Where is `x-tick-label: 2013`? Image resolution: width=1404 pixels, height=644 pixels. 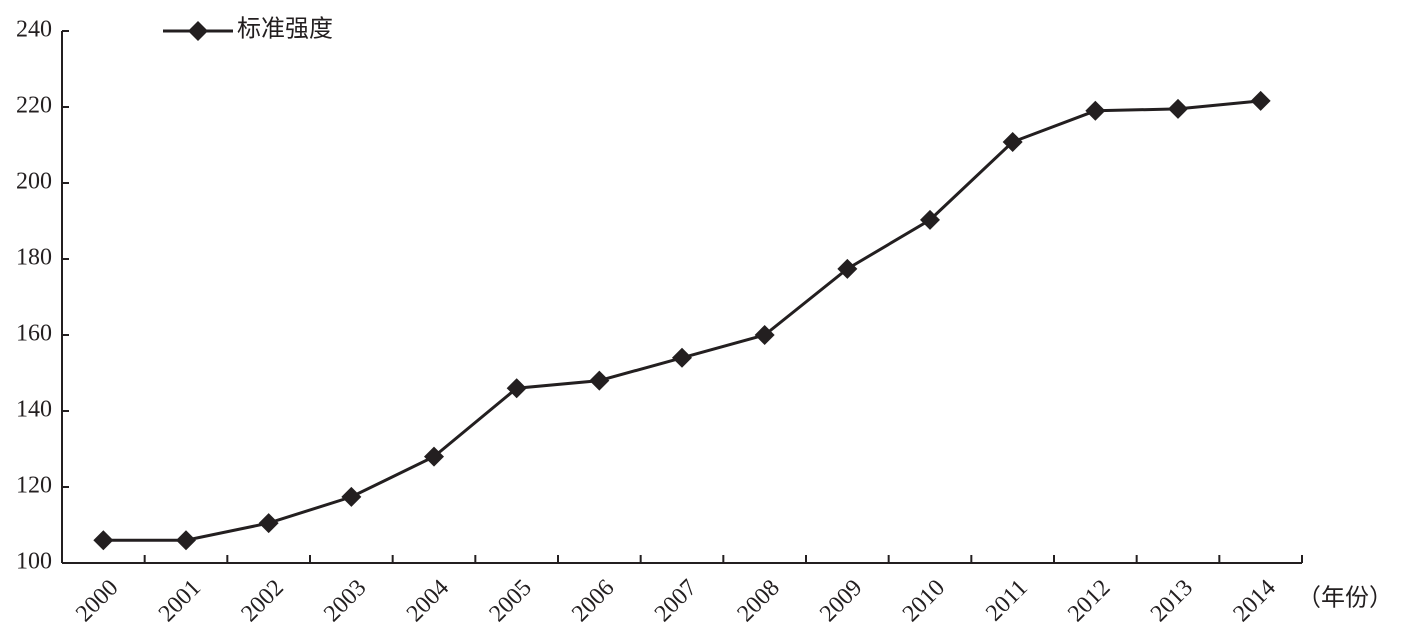
x-tick-label: 2013 is located at coordinates (1172, 601).